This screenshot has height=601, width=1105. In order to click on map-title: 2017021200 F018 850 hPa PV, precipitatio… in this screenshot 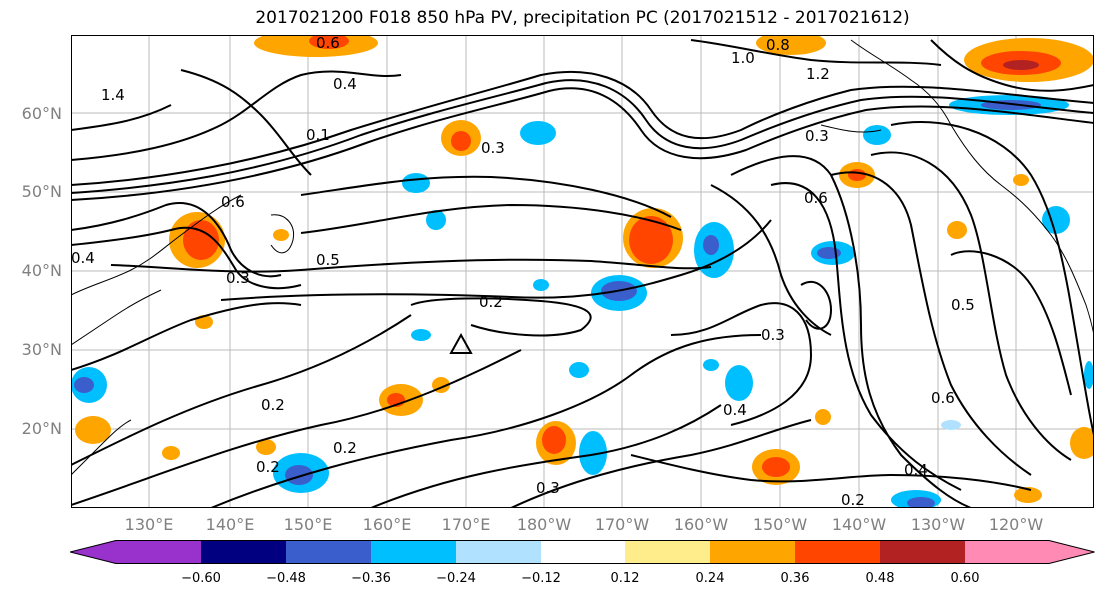, I will do `click(582, 18)`.